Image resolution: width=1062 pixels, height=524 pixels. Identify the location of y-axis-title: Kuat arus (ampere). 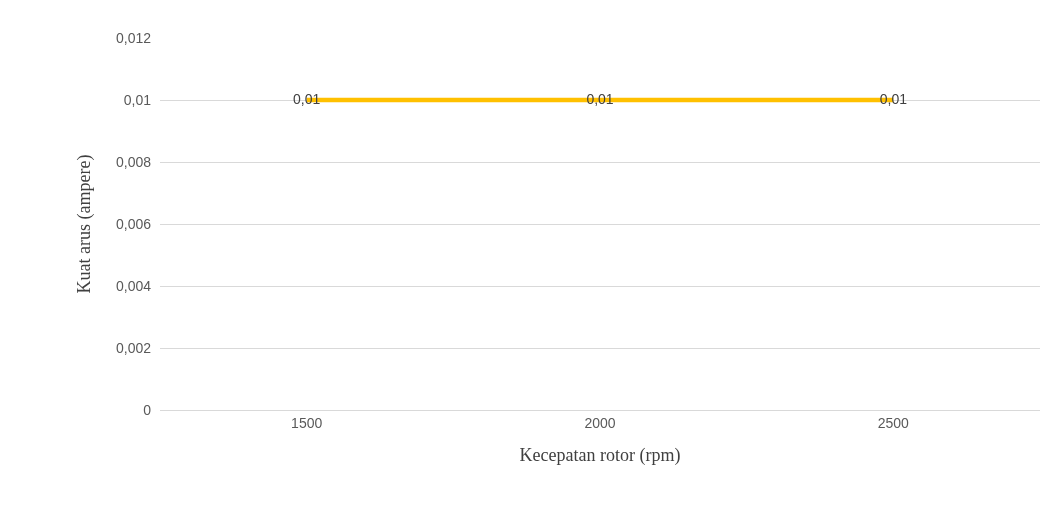
(85, 224).